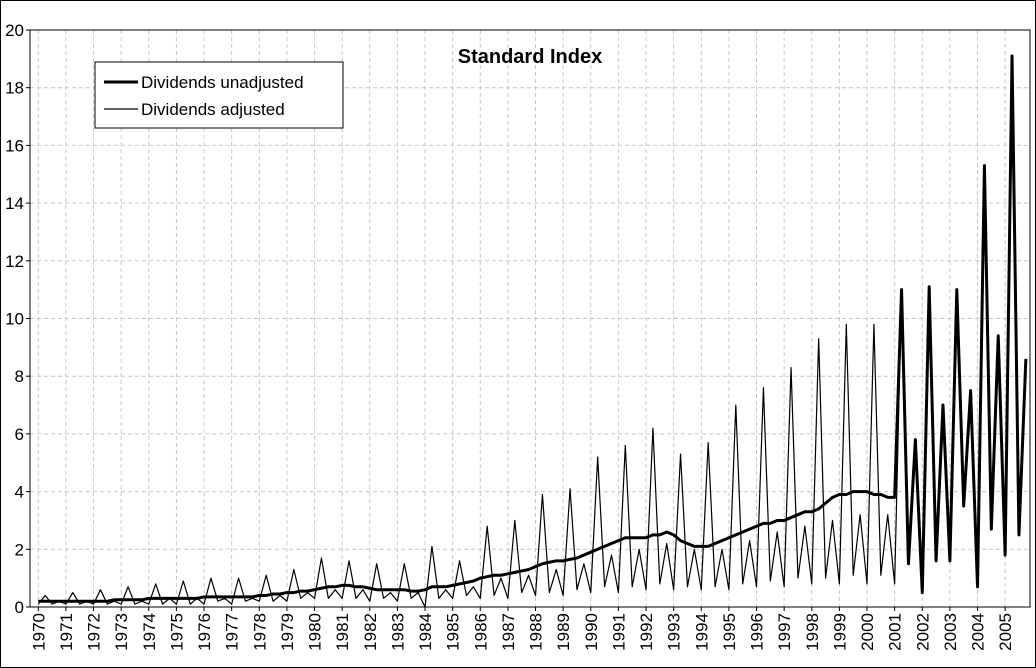 The height and width of the screenshot is (668, 1036). I want to click on x-tick-label: 1978, so click(259, 632).